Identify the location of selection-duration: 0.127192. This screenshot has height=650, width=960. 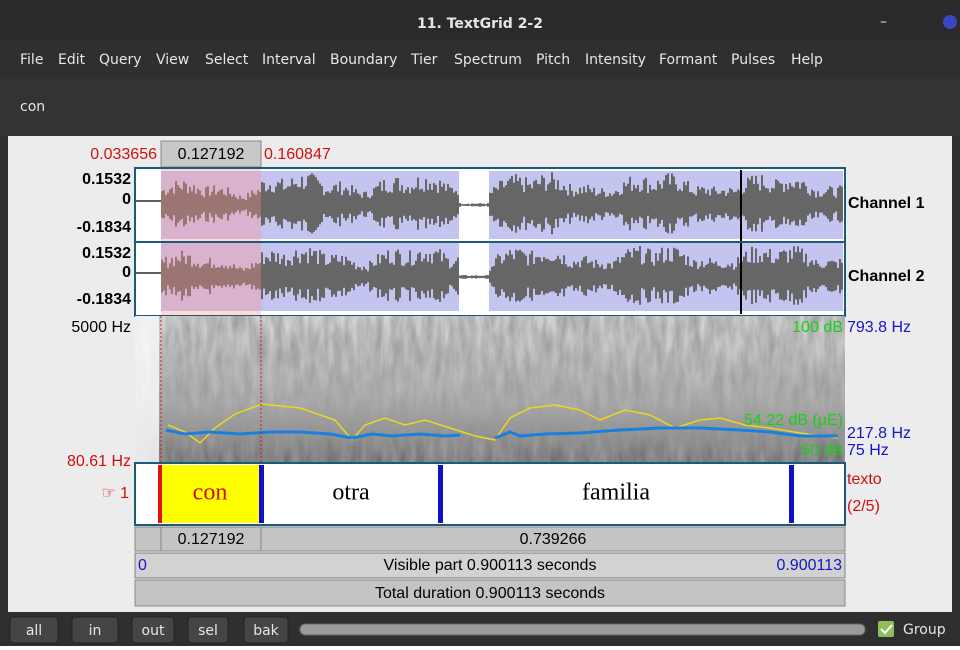
(211, 154).